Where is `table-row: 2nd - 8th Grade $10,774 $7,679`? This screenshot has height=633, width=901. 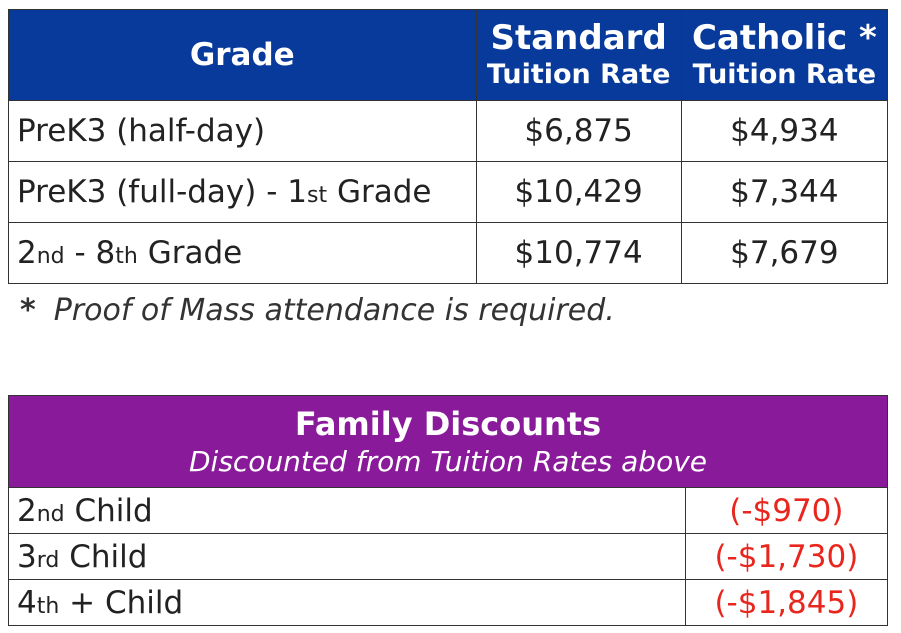
table-row: 2nd - 8th Grade $10,774 $7,679 is located at coordinates (448, 253).